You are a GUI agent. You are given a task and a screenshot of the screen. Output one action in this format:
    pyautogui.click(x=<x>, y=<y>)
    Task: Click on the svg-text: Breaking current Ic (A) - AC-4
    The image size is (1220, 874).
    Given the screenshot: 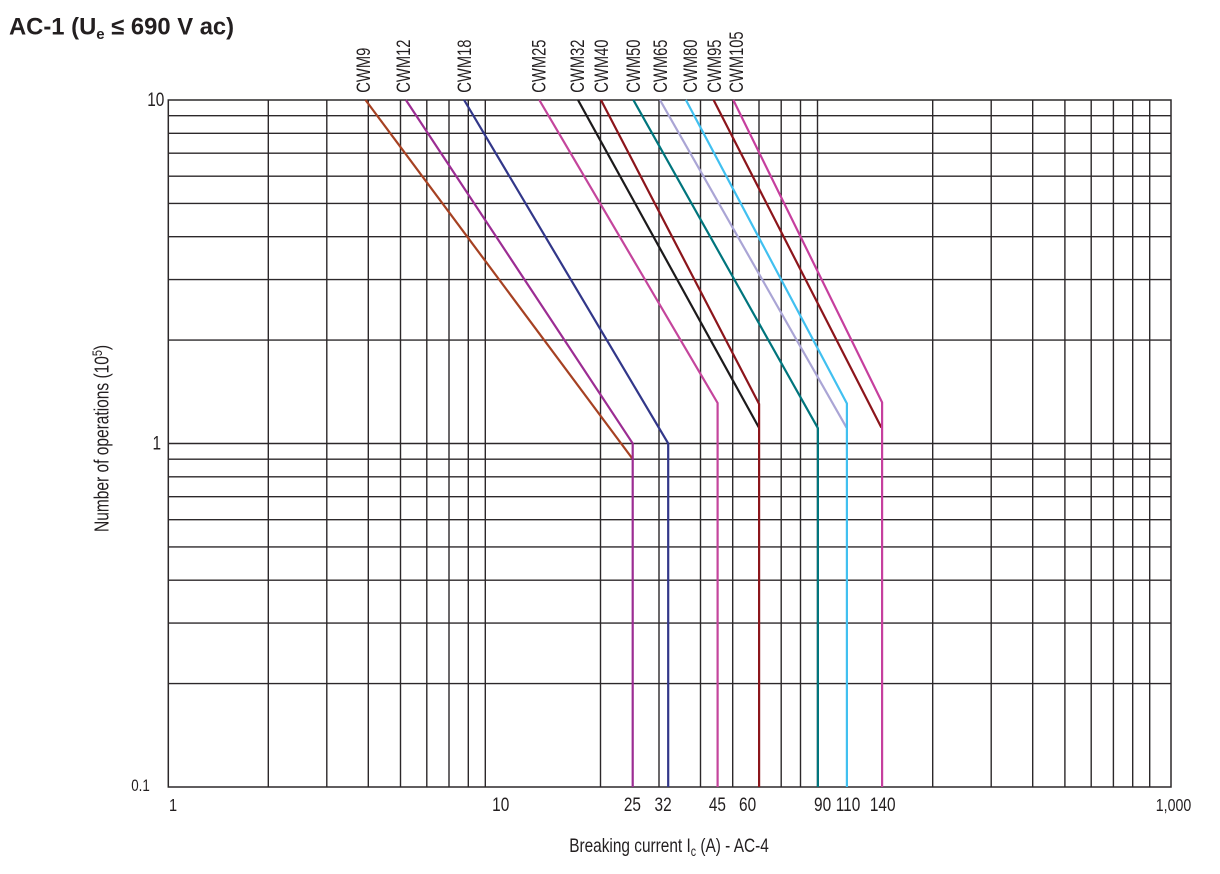 What is the action you would take?
    pyautogui.click(x=669, y=846)
    